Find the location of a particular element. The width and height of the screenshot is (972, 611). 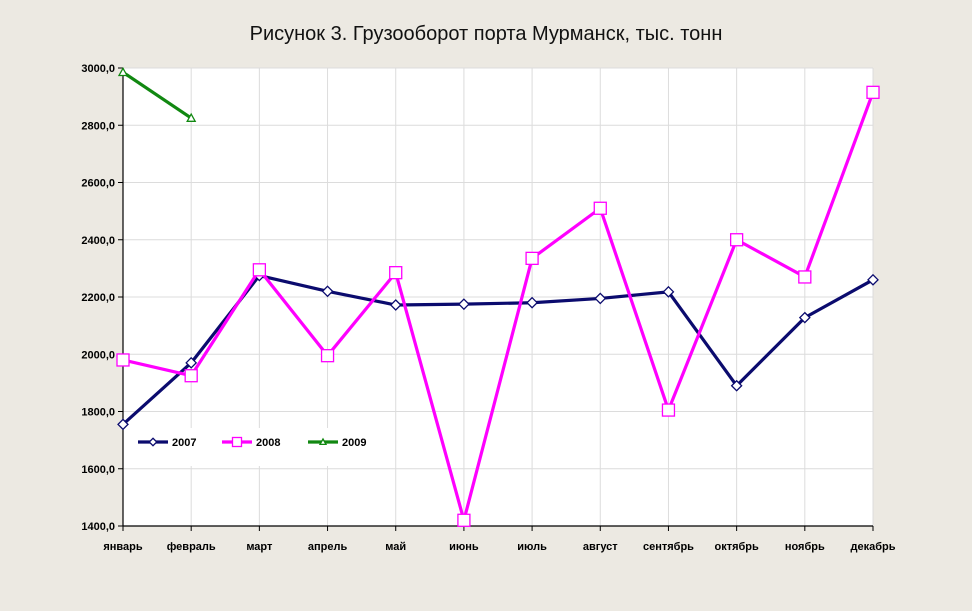

y-tick-label: 1800,0 is located at coordinates (98, 413).